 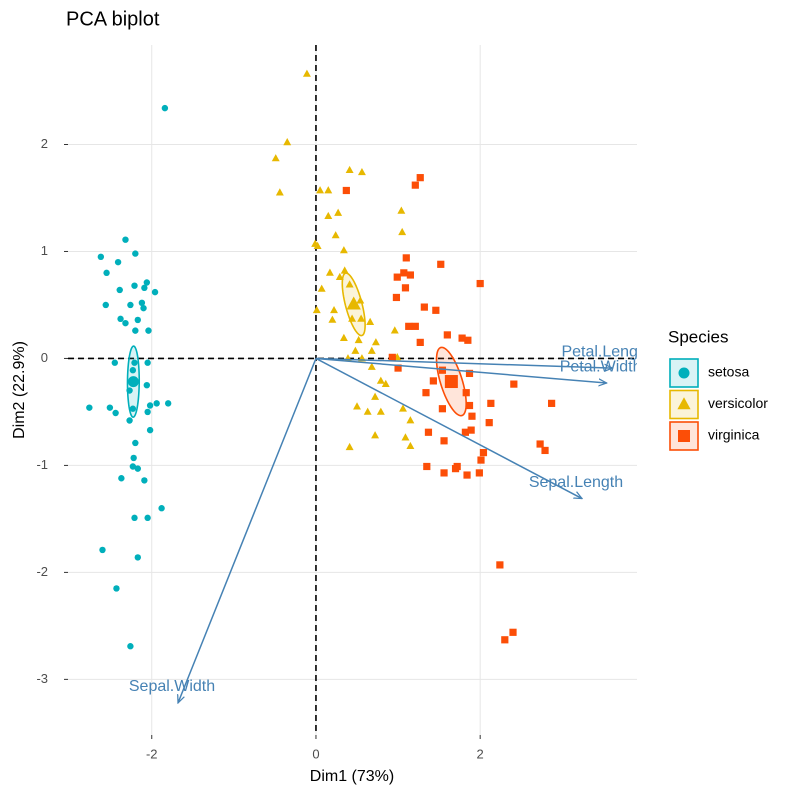 I want to click on y-tick-label: 1, so click(x=44, y=250).